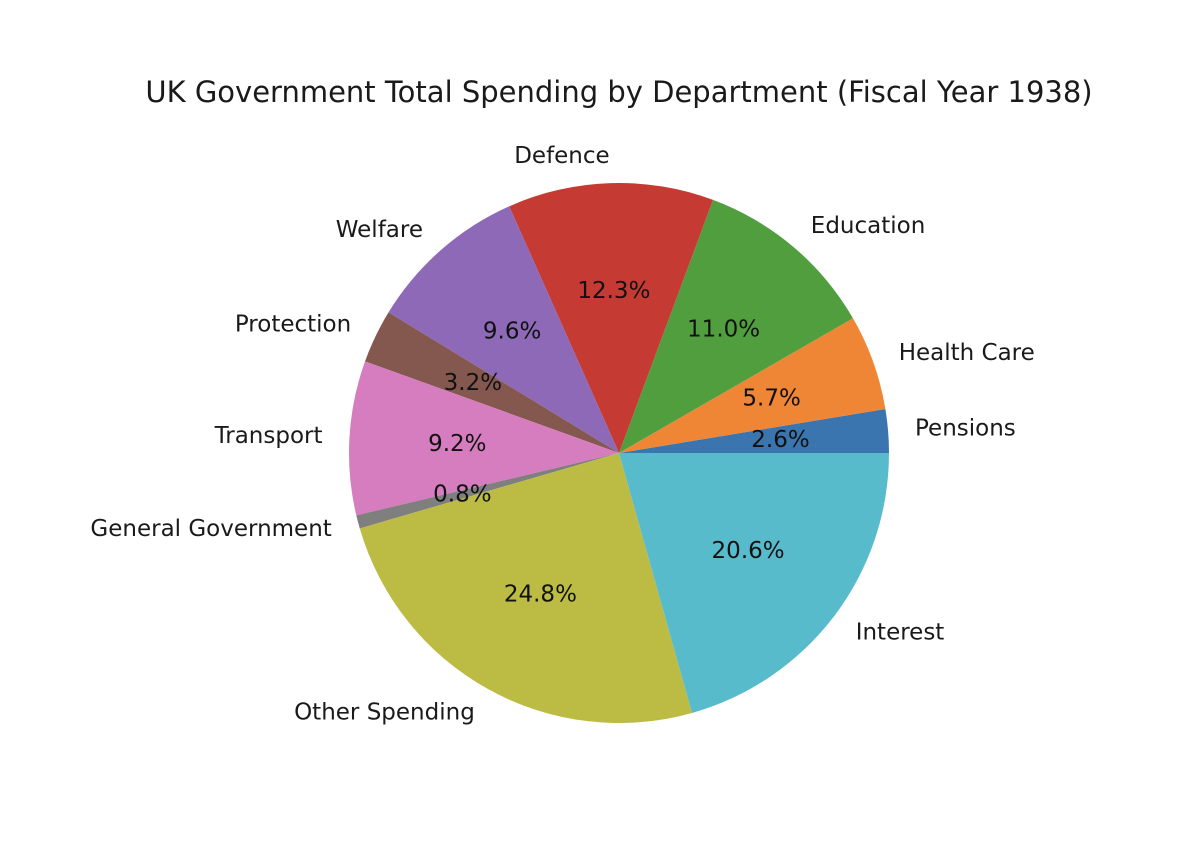  What do you see at coordinates (561, 156) in the screenshot?
I see `category-label-defence: Defence` at bounding box center [561, 156].